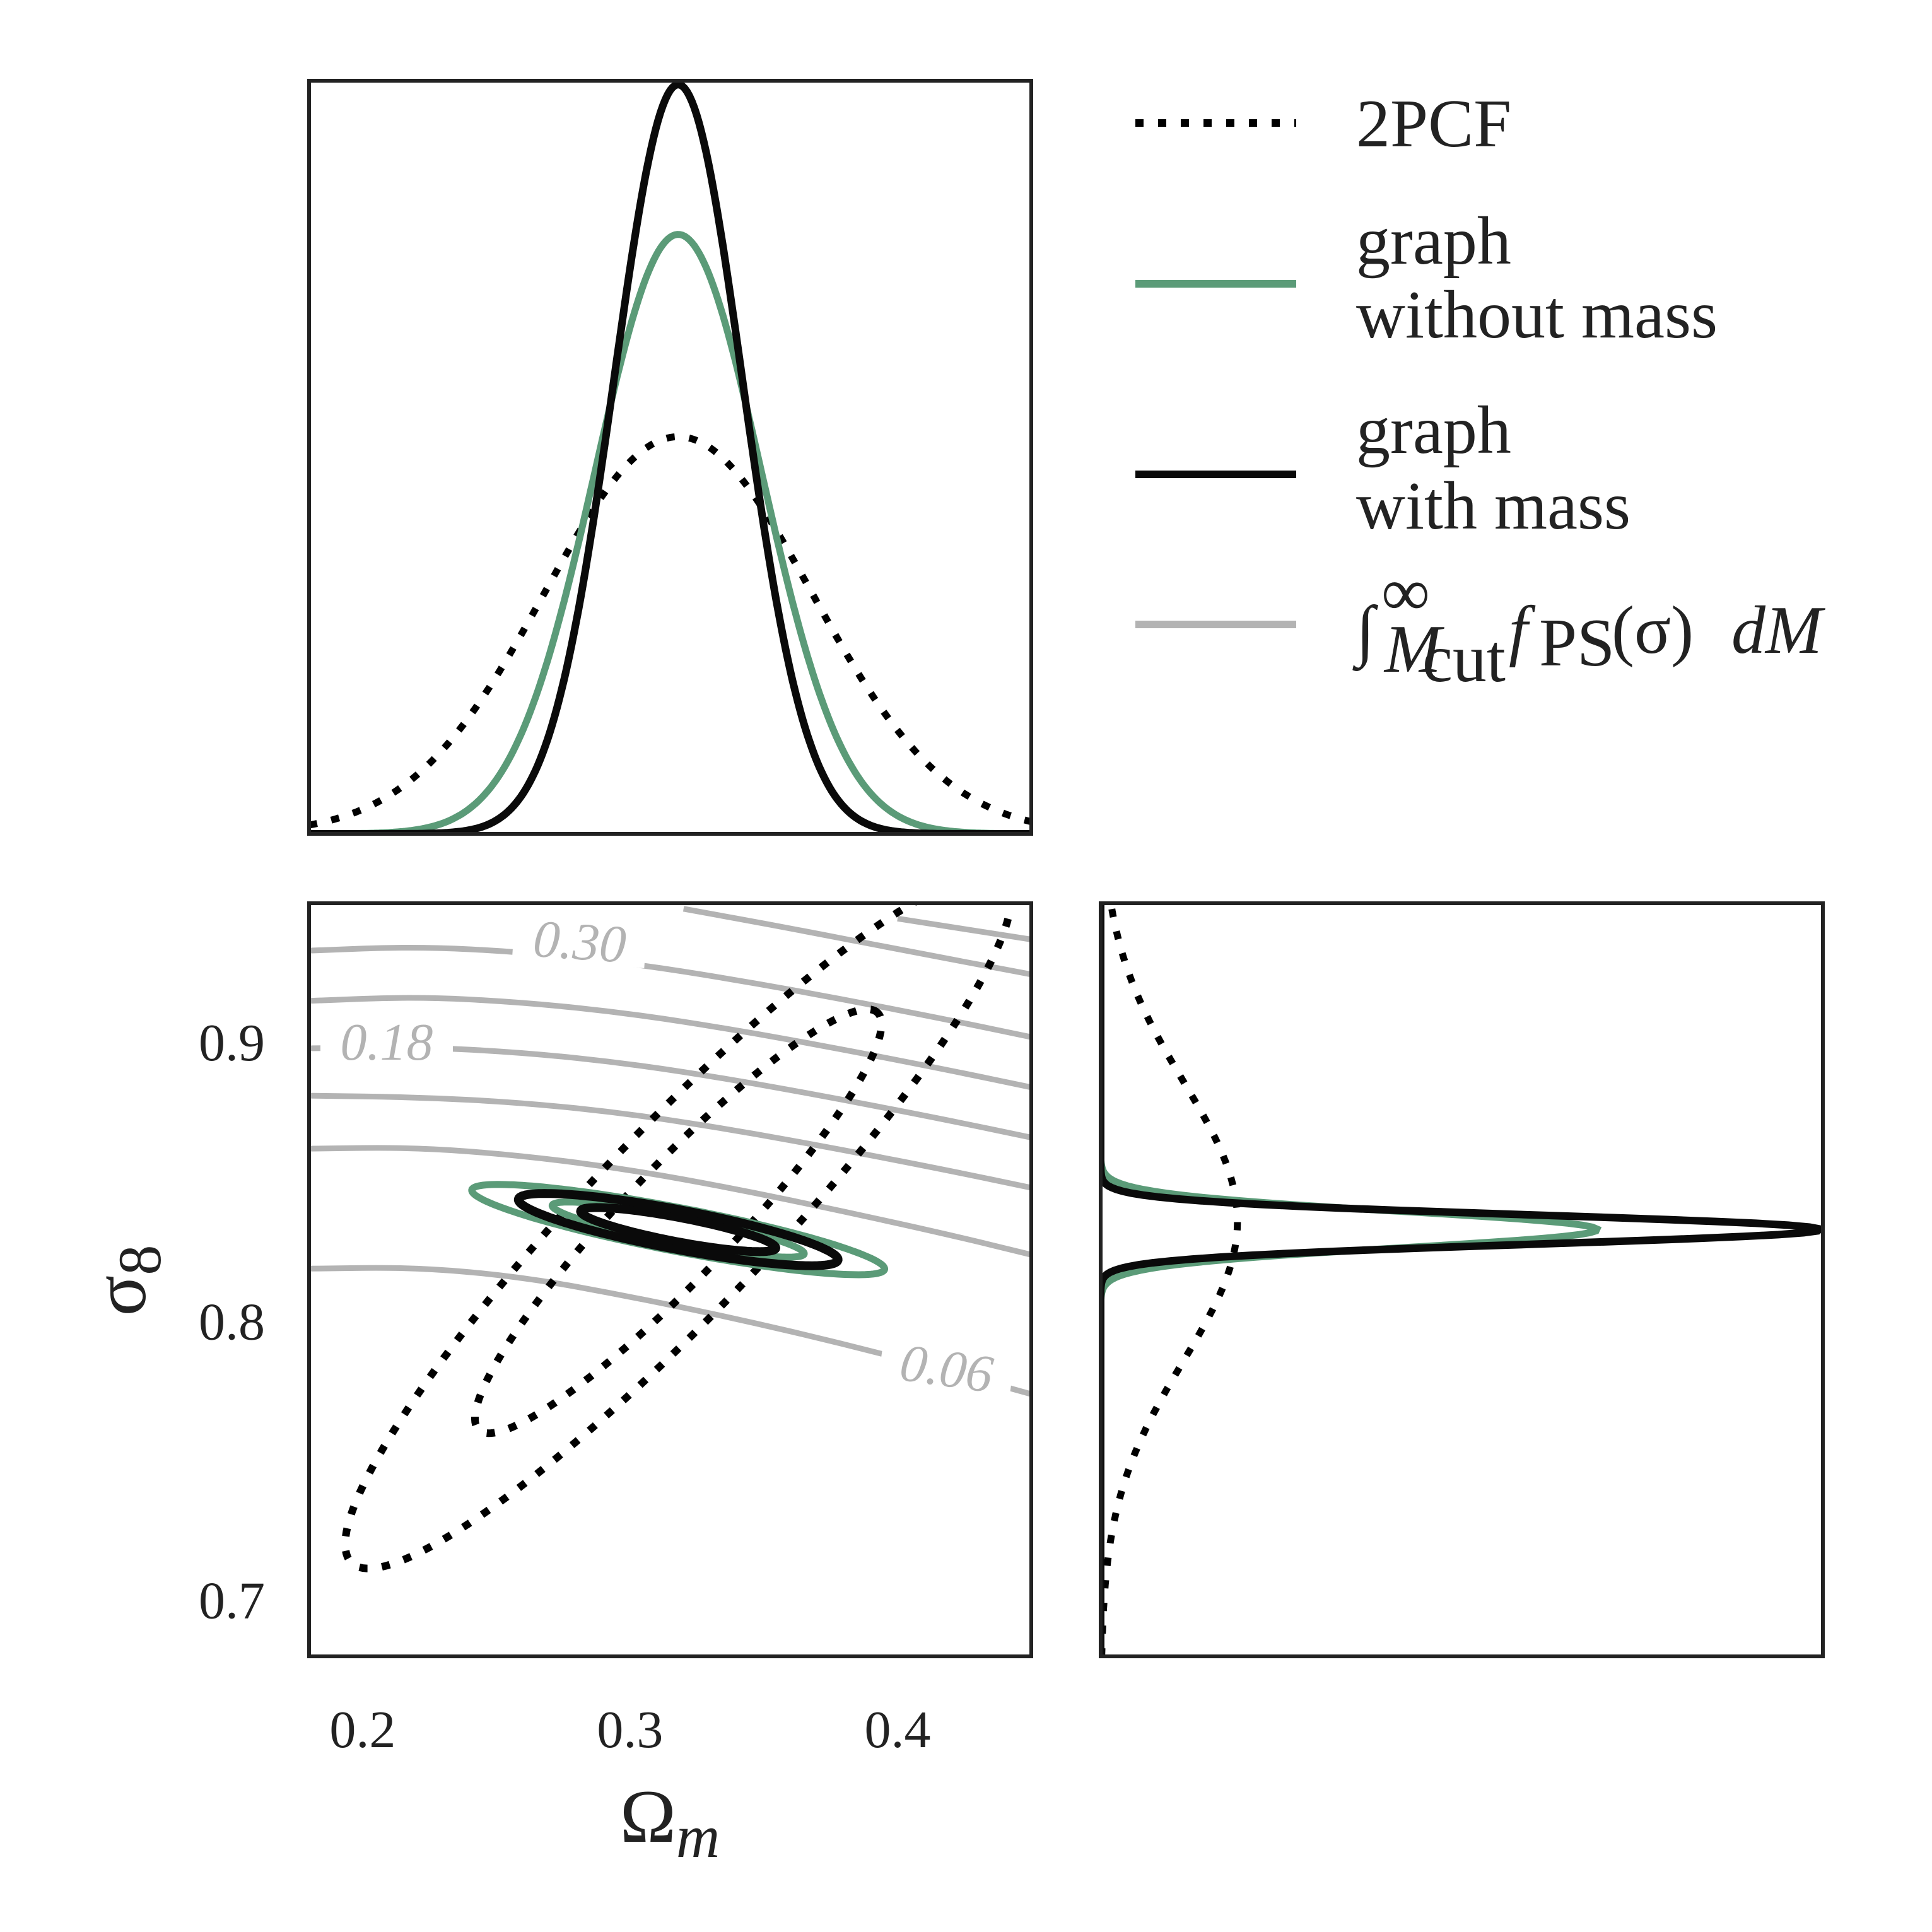 This screenshot has width=1932, height=1932. I want to click on ps-contour-label-text: 0.06, so click(946, 1369).